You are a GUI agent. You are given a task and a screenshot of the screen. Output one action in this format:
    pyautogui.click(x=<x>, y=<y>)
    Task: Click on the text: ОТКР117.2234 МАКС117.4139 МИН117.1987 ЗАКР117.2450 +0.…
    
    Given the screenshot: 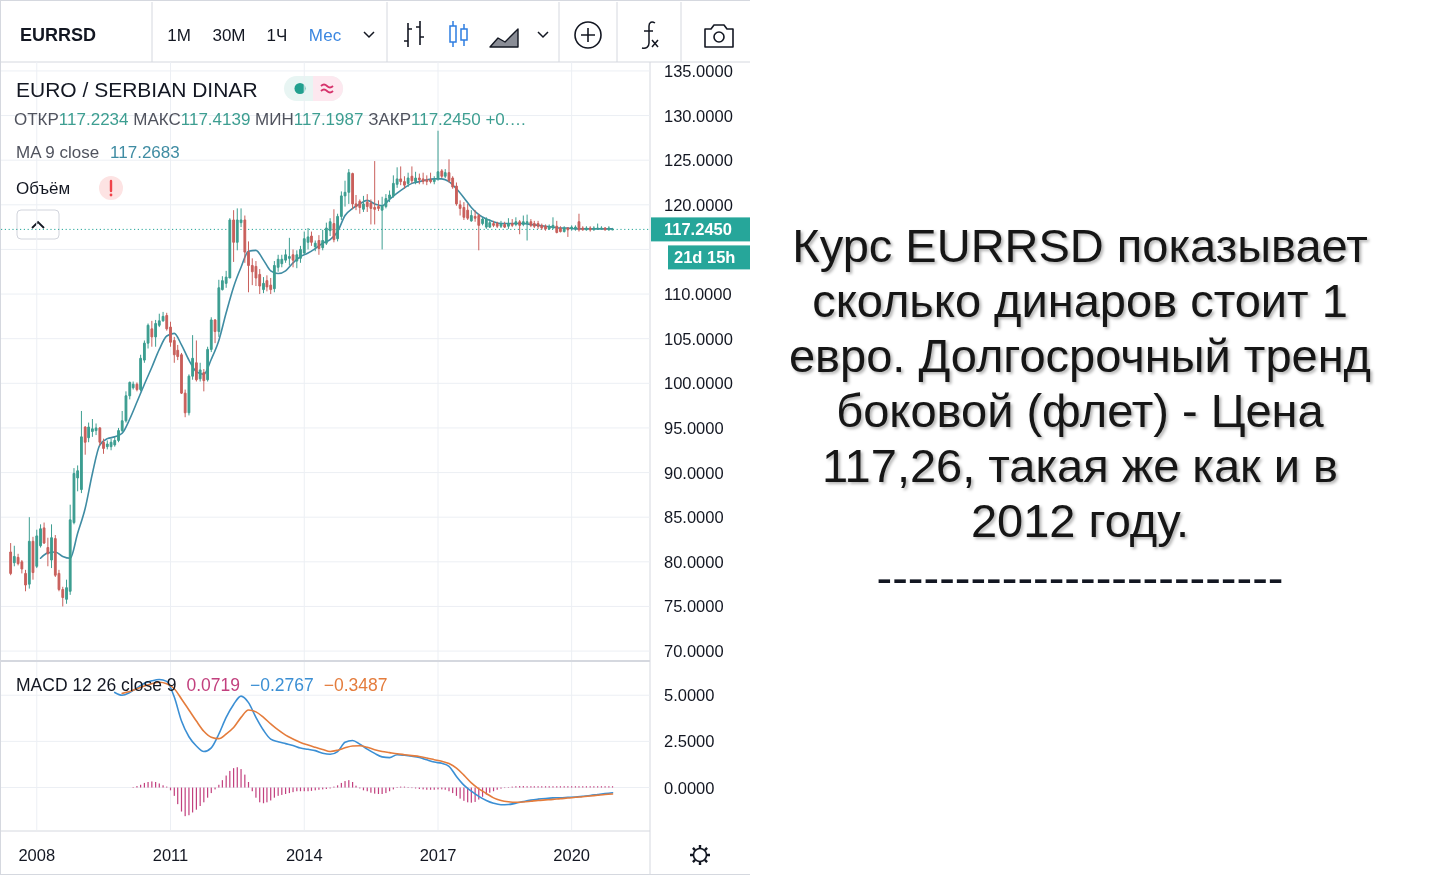 What is the action you would take?
    pyautogui.click(x=270, y=119)
    